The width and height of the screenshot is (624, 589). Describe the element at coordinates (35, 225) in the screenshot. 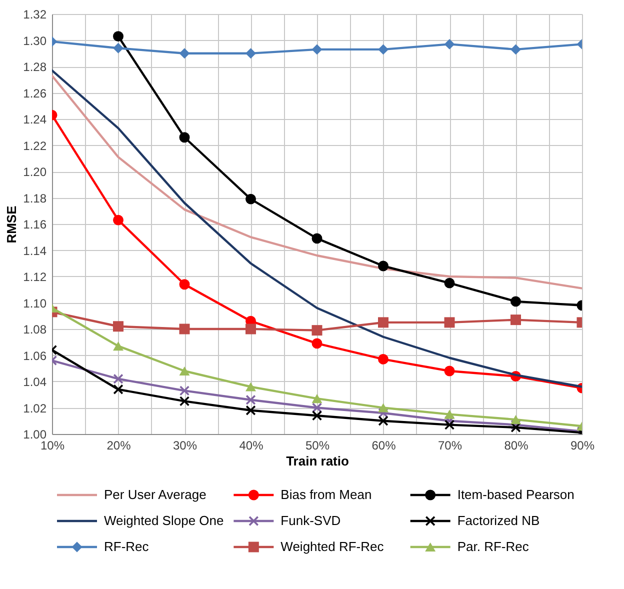

I see `y-tick-label: 1.16` at that location.